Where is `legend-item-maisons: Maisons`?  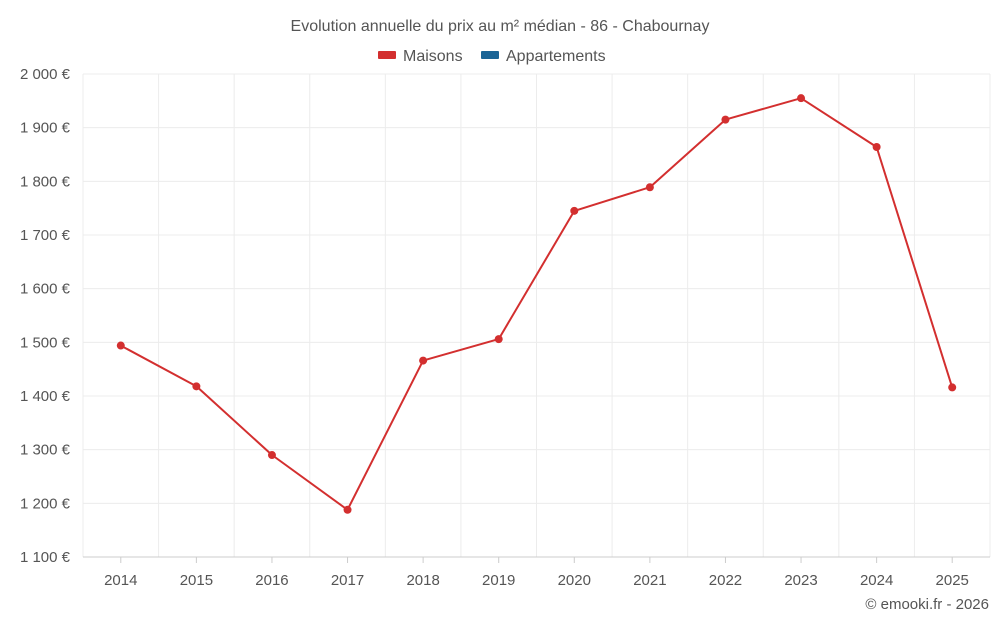
legend-item-maisons: Maisons is located at coordinates (420, 56).